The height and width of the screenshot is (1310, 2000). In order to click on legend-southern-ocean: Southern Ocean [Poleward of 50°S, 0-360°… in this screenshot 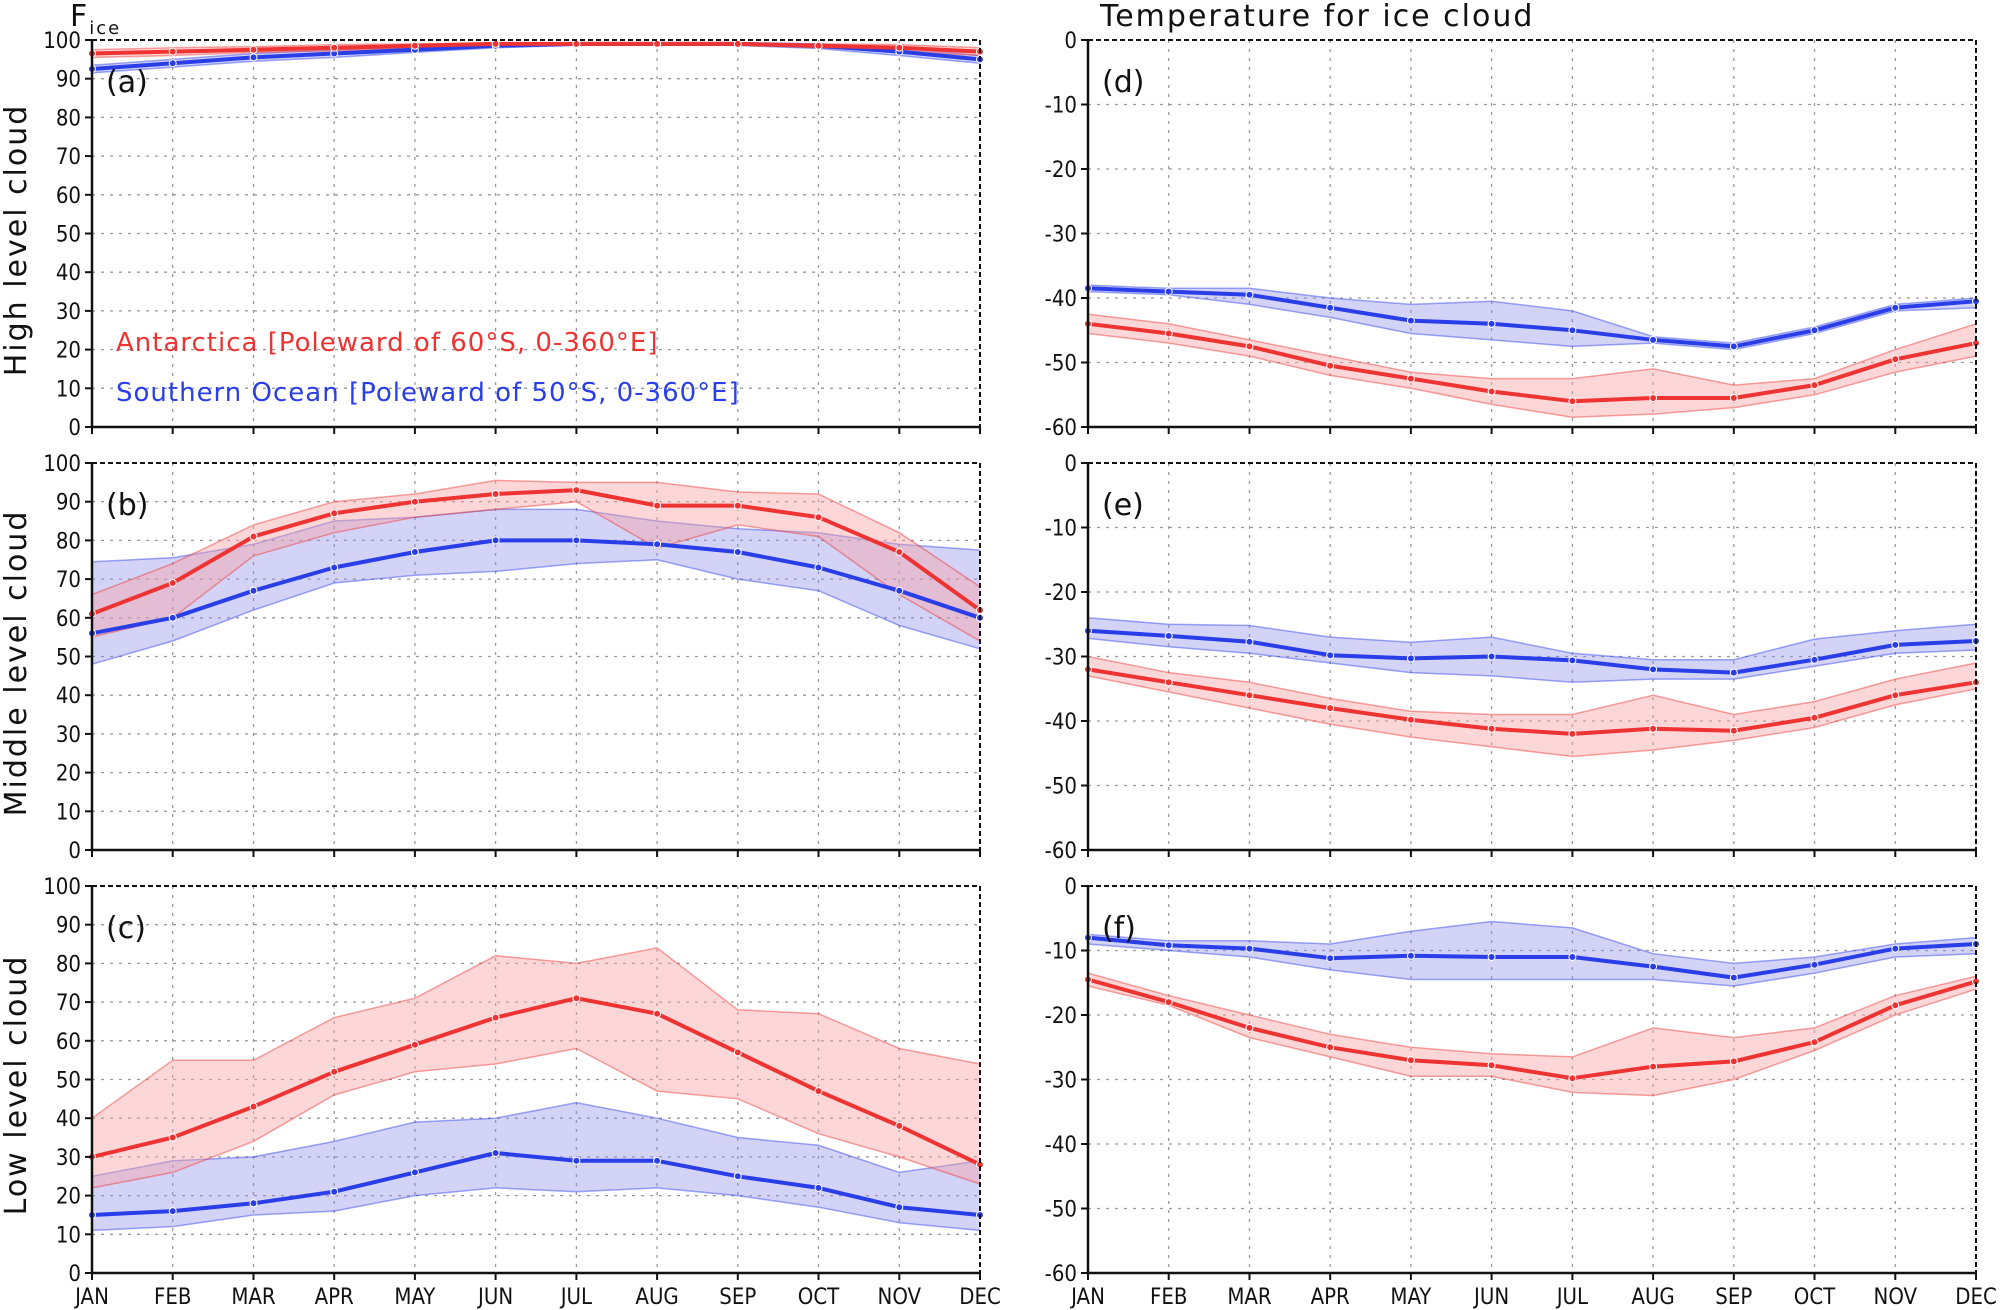, I will do `click(428, 393)`.